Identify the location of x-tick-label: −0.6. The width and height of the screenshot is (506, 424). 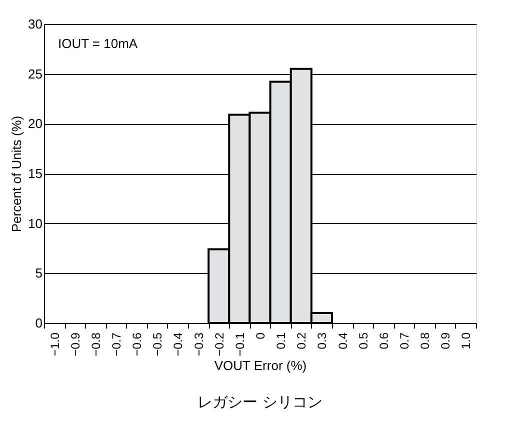
(137, 344).